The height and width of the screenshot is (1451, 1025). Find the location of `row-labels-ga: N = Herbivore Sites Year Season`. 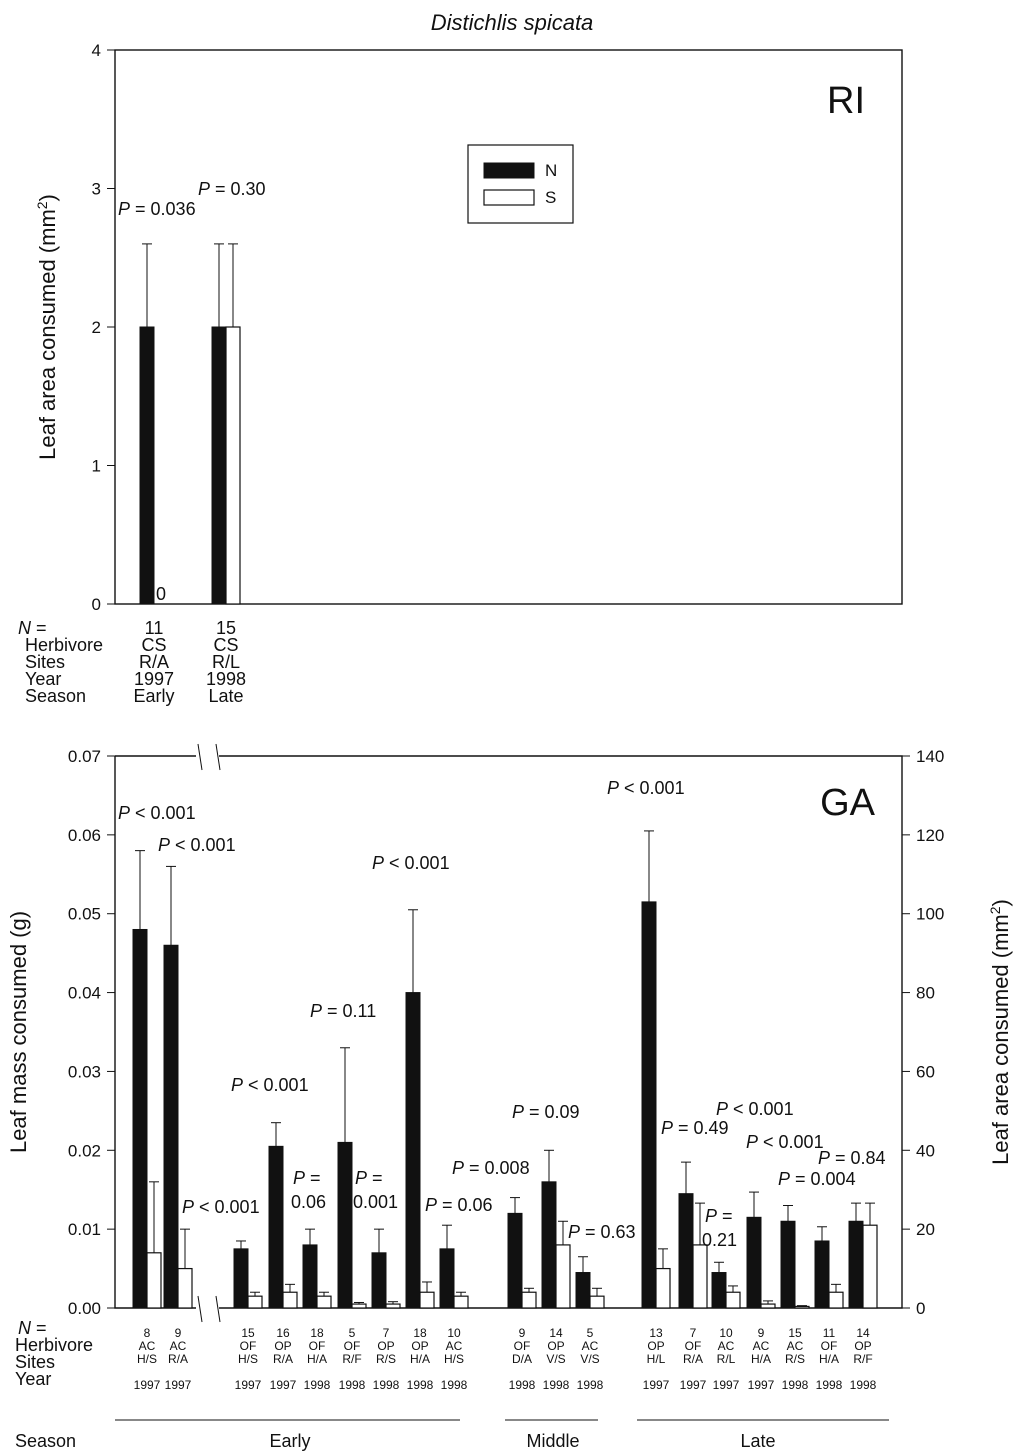

row-labels-ga: N = Herbivore Sites Year Season is located at coordinates (54, 1384).